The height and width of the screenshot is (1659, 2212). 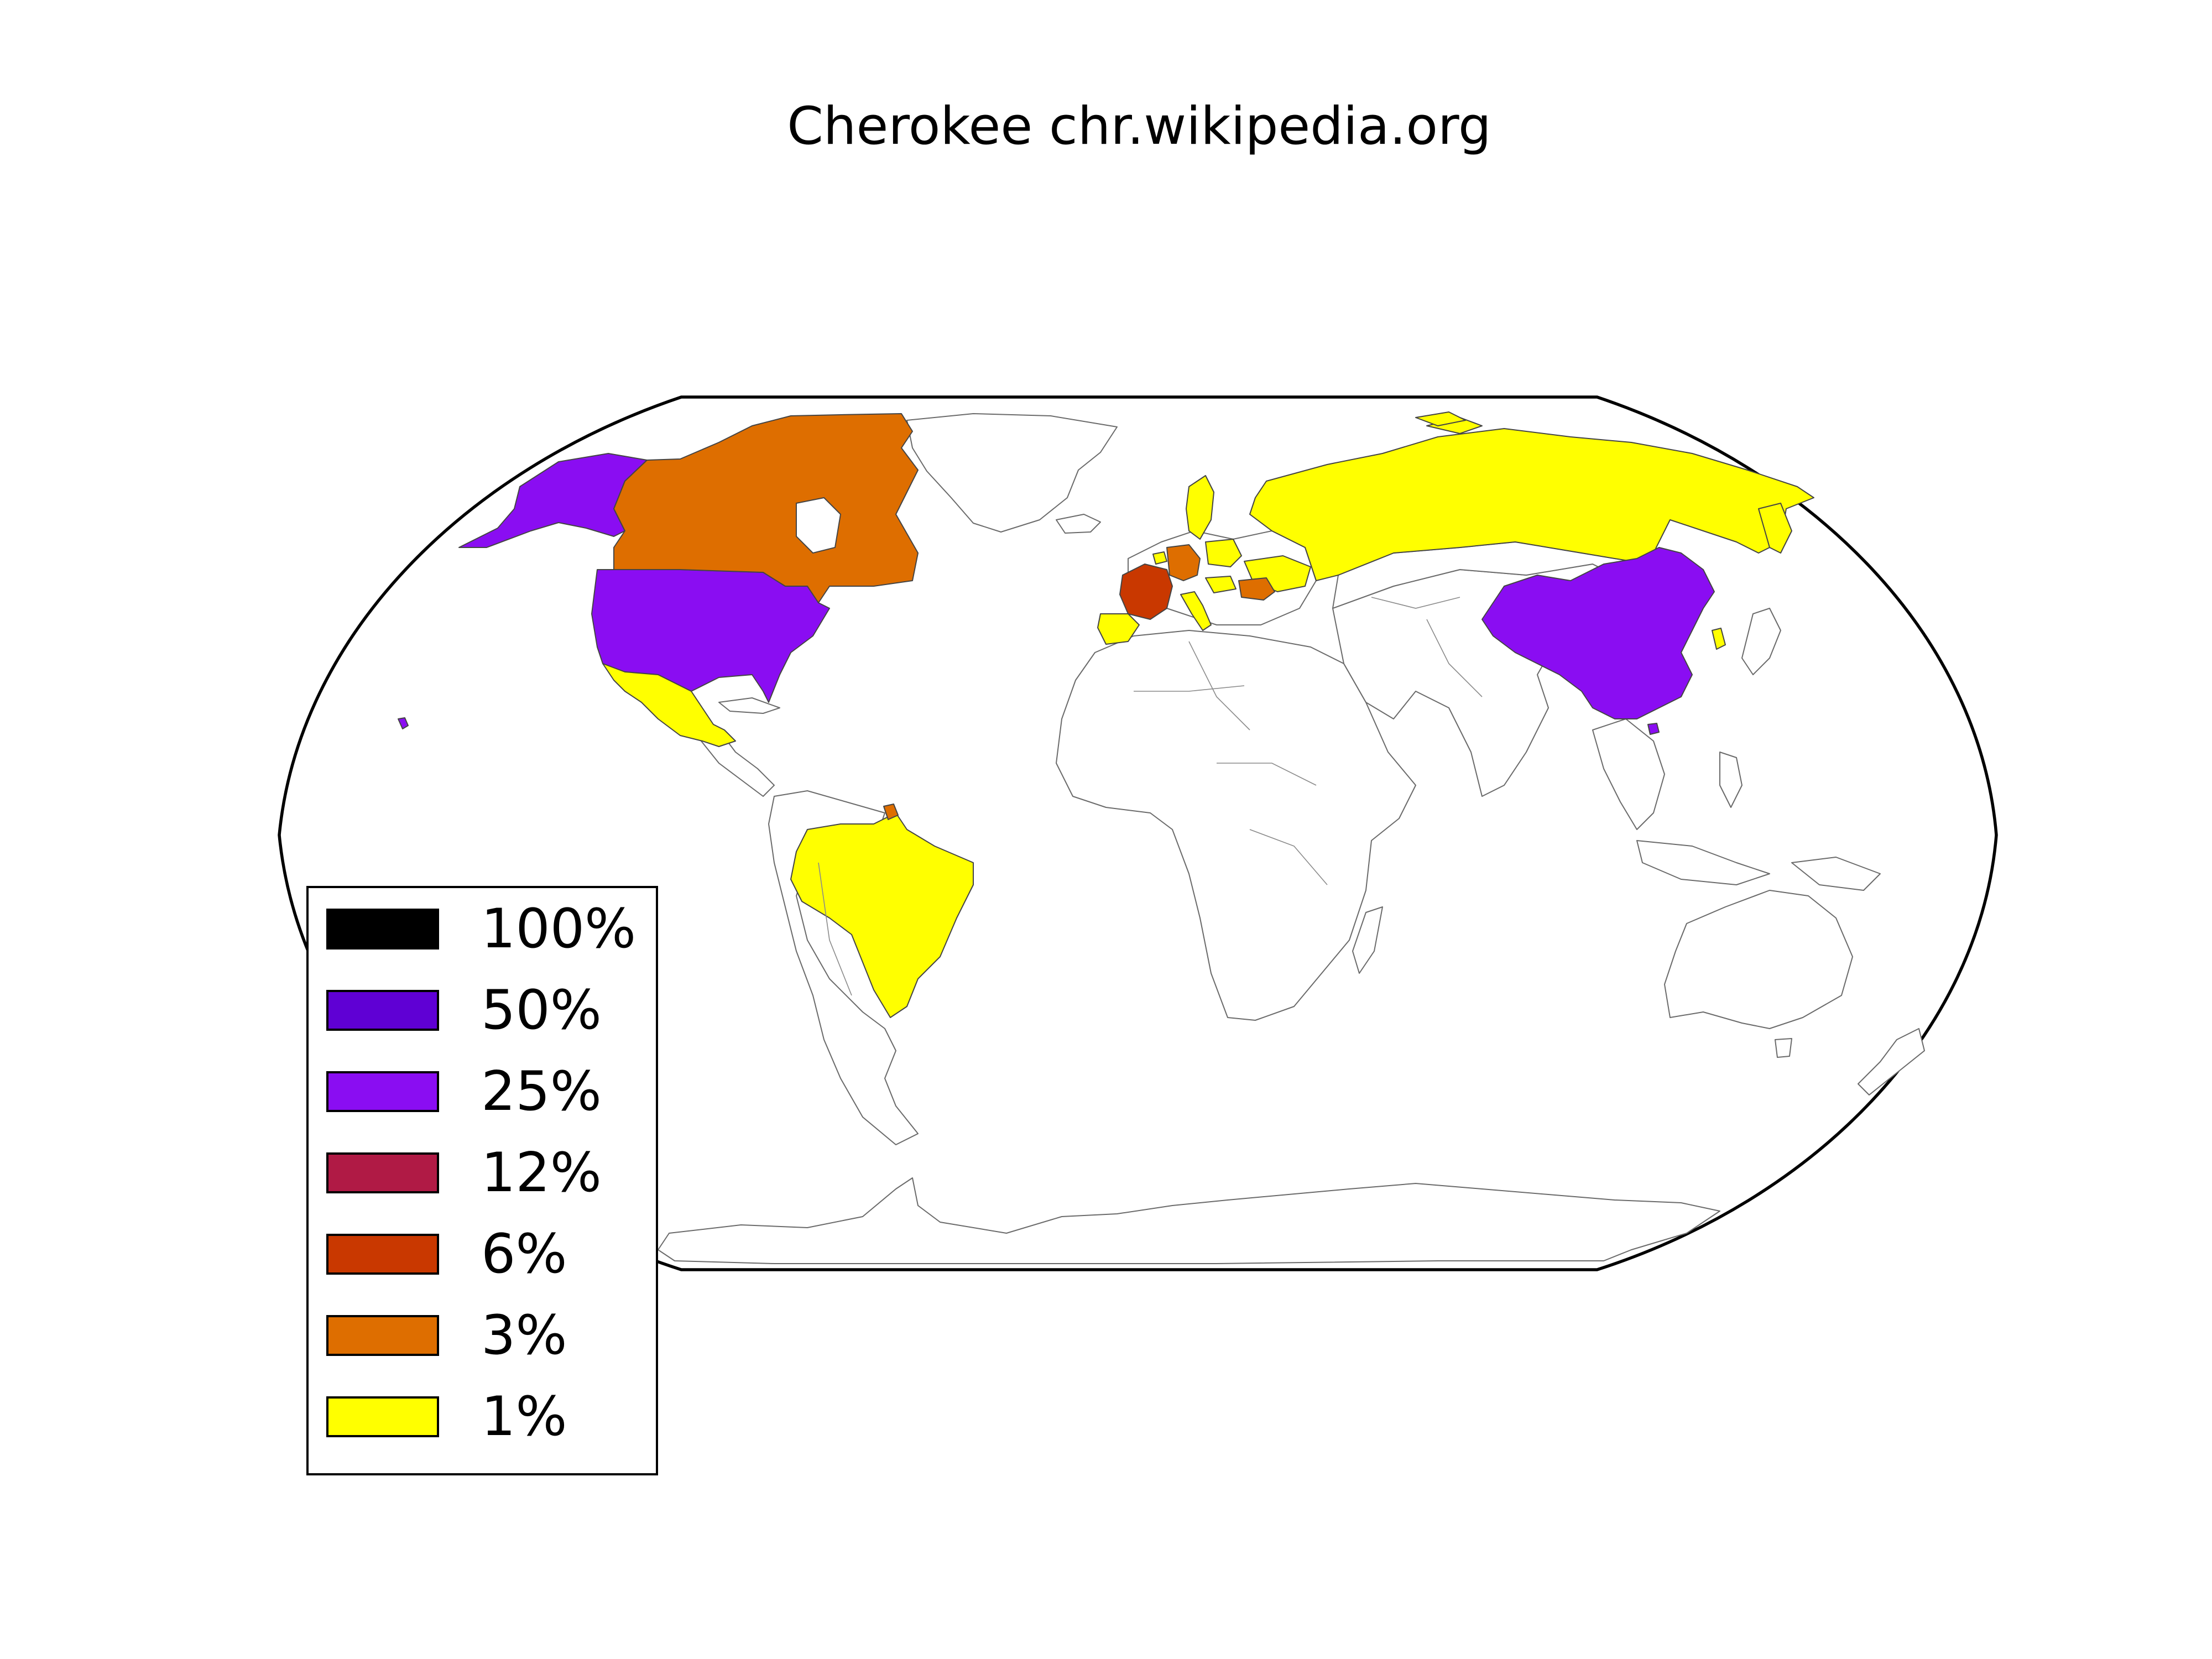 What do you see at coordinates (1200, 508) in the screenshot?
I see `country-sweden` at bounding box center [1200, 508].